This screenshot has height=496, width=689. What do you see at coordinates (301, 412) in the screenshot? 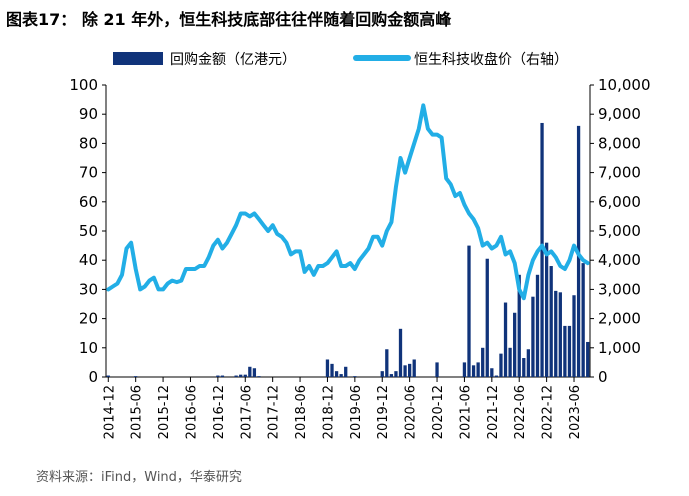
I see `x-tick-label: 2018-06` at bounding box center [301, 412].